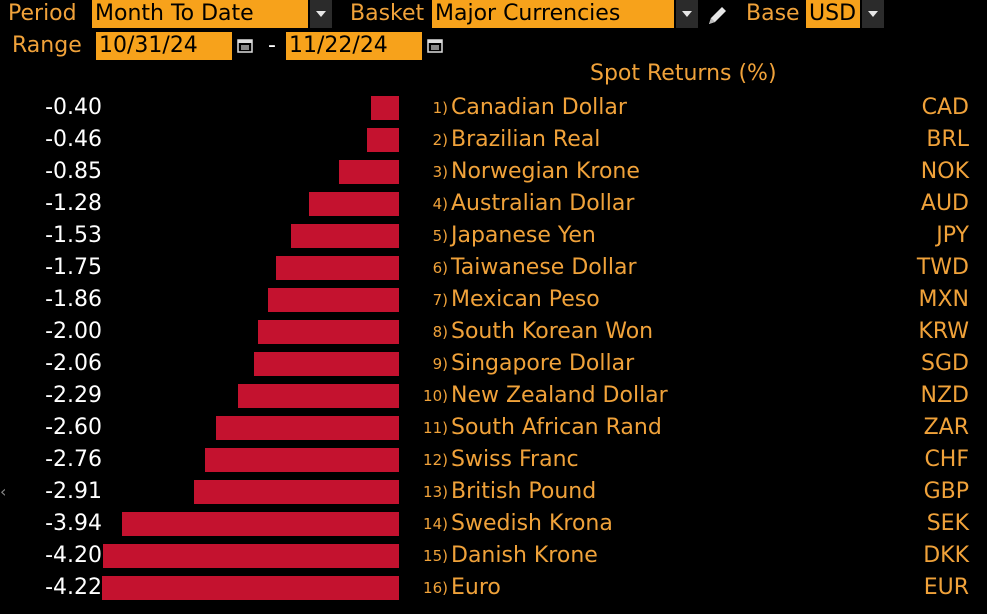 This screenshot has width=987, height=614. I want to click on currency-name: South Korean Won, so click(552, 331).